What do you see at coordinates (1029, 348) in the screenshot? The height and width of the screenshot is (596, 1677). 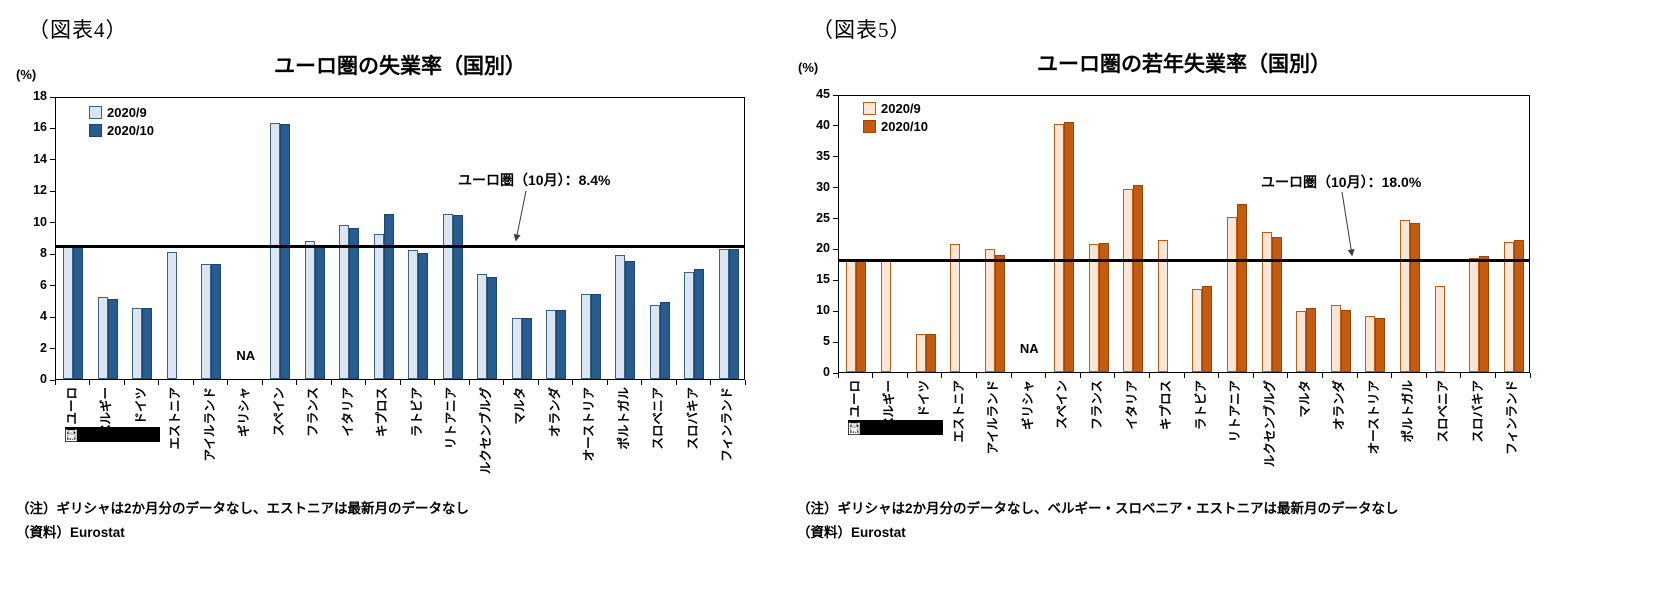 I see `na-label: NA` at bounding box center [1029, 348].